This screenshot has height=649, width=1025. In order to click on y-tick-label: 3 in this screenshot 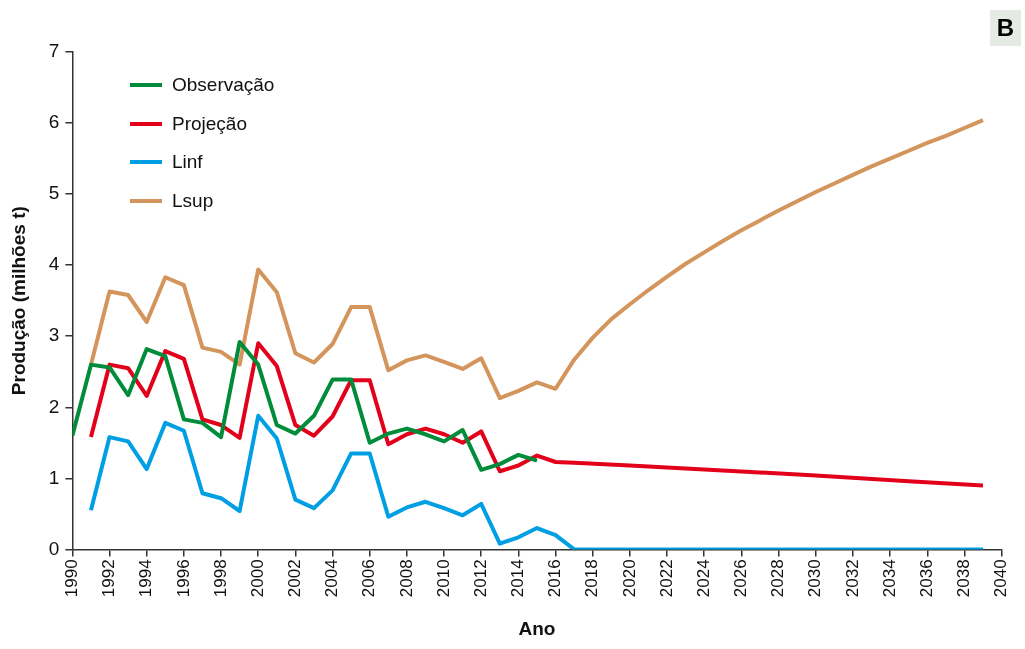, I will do `click(54, 335)`.